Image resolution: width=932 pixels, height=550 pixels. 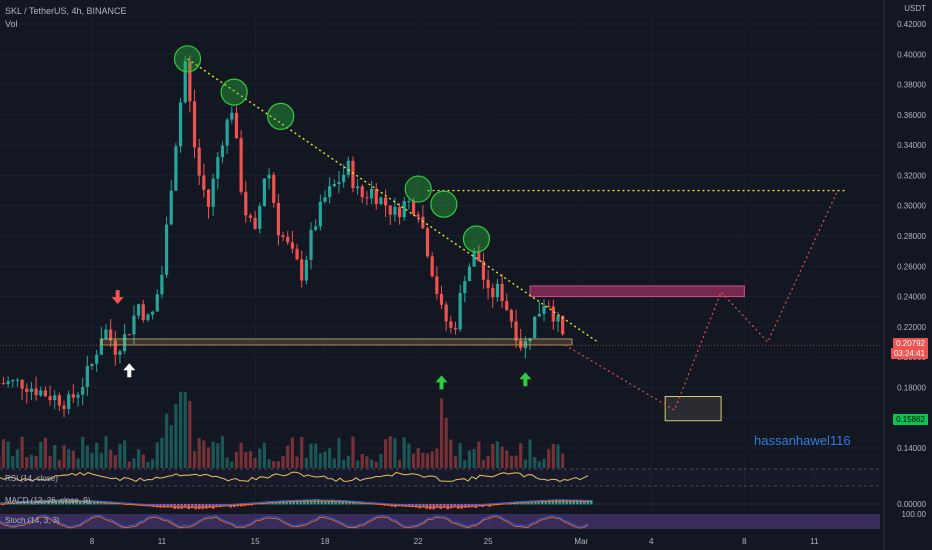 What do you see at coordinates (637, 291) in the screenshot?
I see `resistance-zone` at bounding box center [637, 291].